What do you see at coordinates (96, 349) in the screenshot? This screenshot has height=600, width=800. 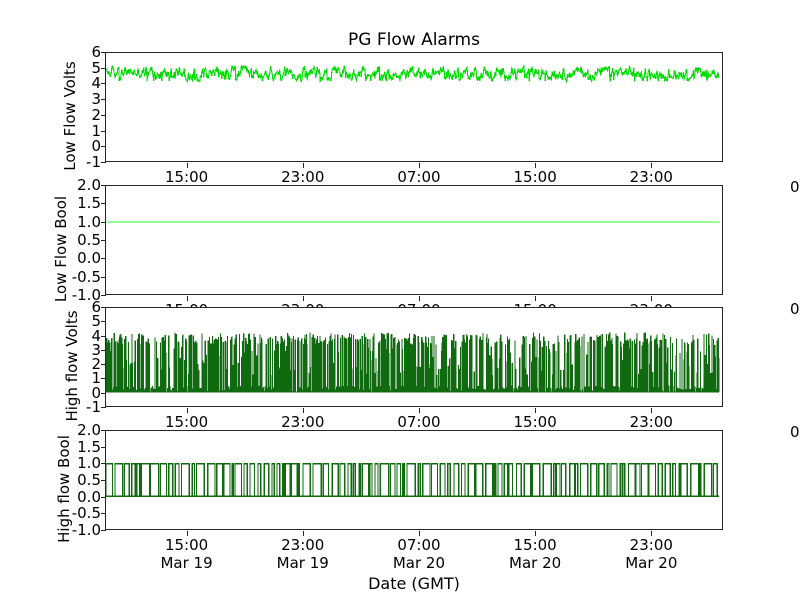 I see `y-tick-label: 3` at bounding box center [96, 349].